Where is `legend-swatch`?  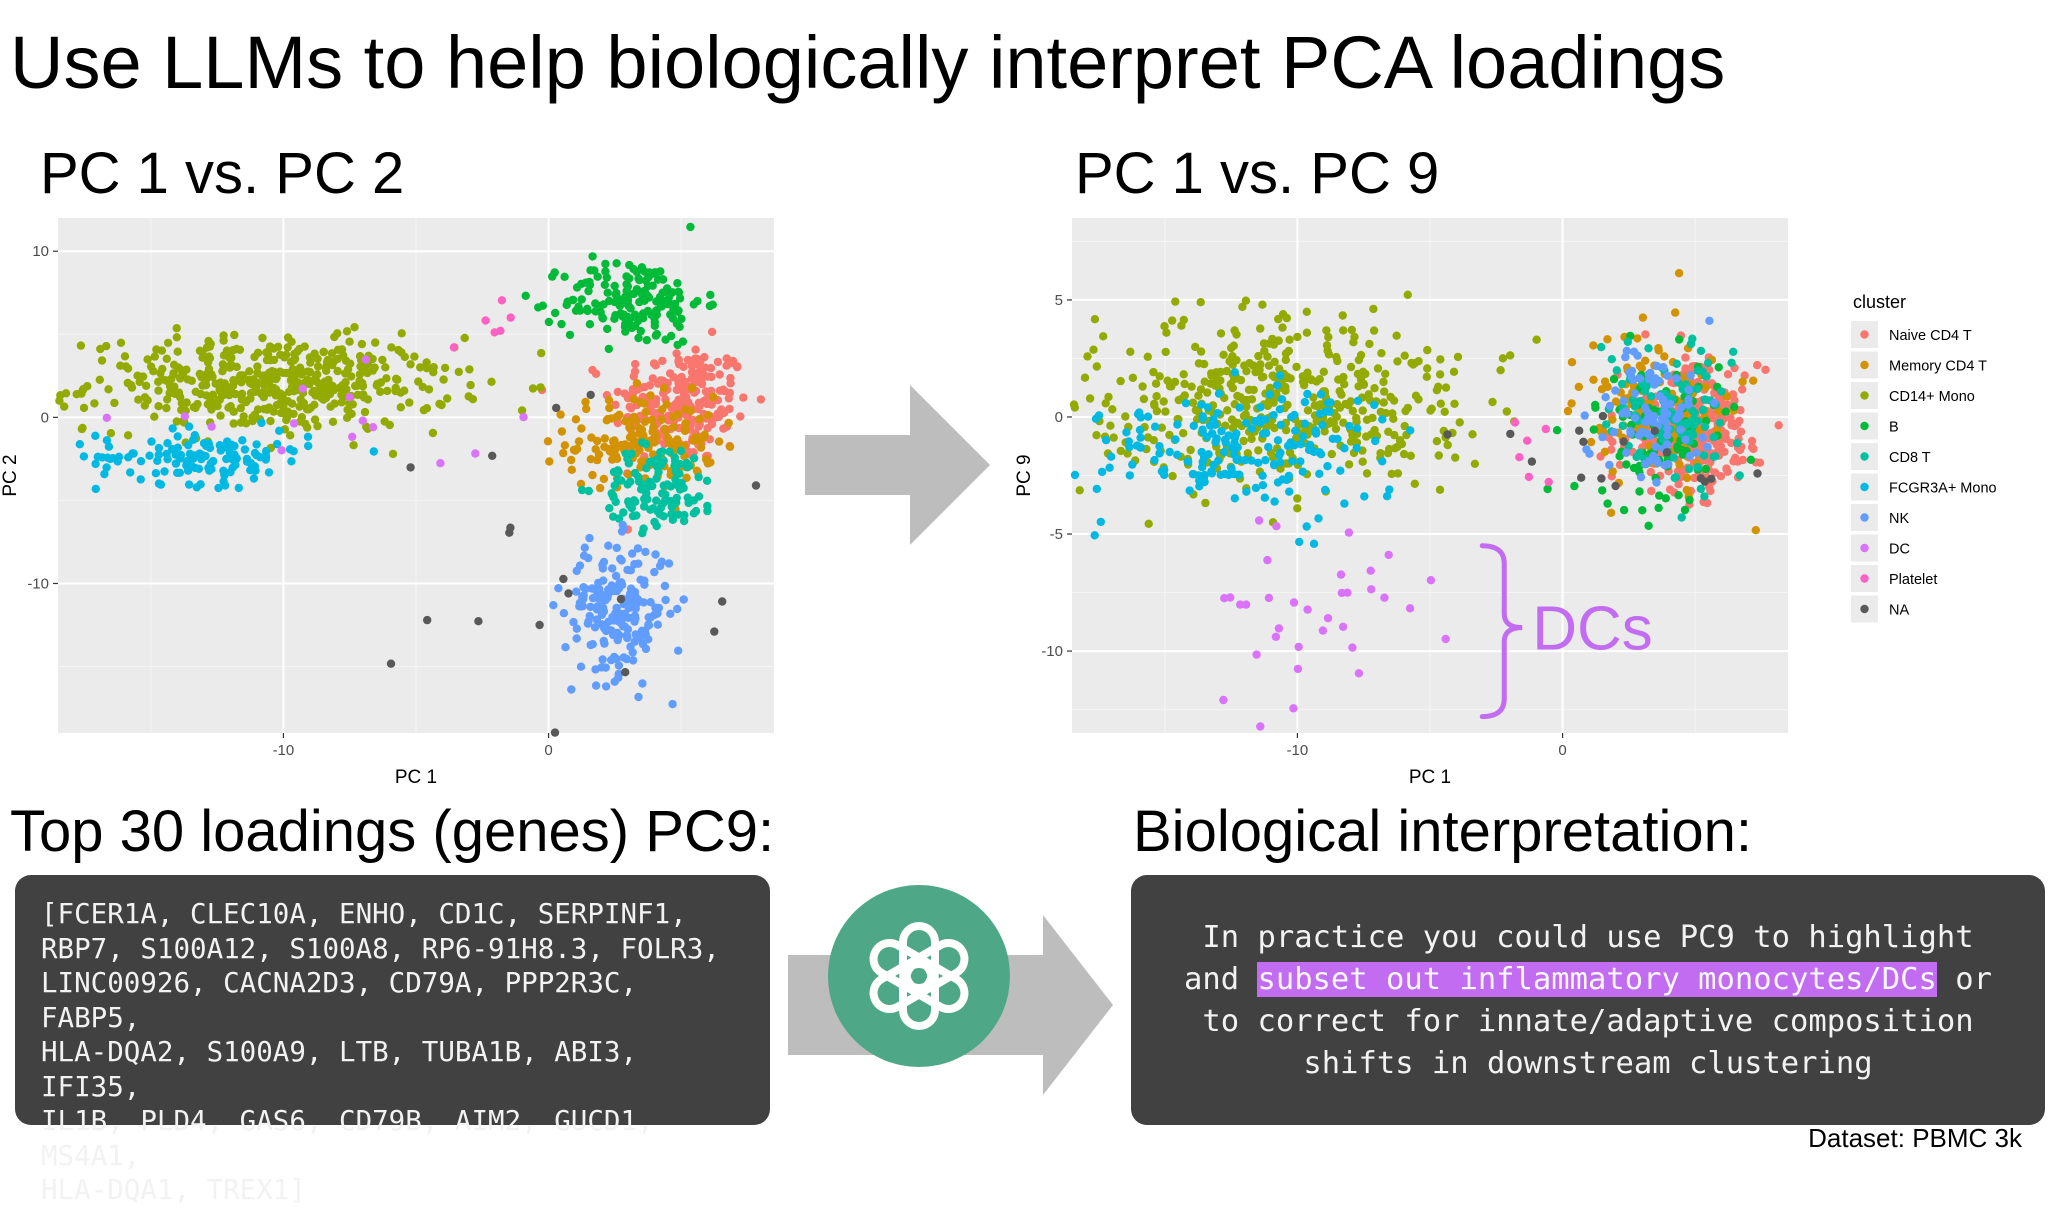 legend-swatch is located at coordinates (1864, 487).